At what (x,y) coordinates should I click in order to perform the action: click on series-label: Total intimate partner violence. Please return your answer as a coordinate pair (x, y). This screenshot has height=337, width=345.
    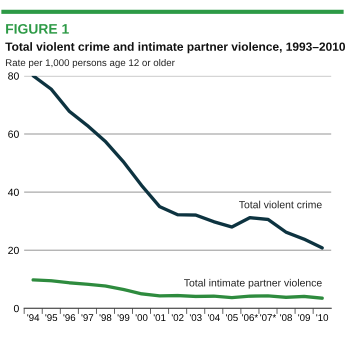
    Looking at the image, I should click on (253, 283).